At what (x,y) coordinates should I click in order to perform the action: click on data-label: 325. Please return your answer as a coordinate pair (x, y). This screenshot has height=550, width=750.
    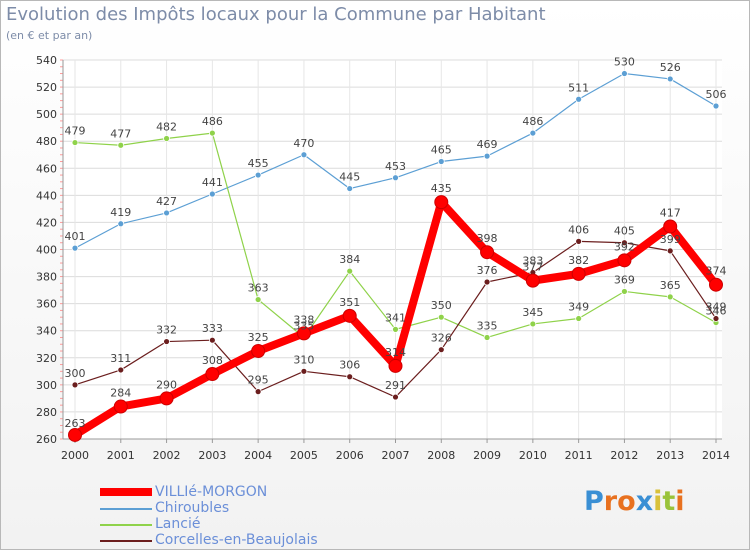
    Looking at the image, I should click on (258, 337).